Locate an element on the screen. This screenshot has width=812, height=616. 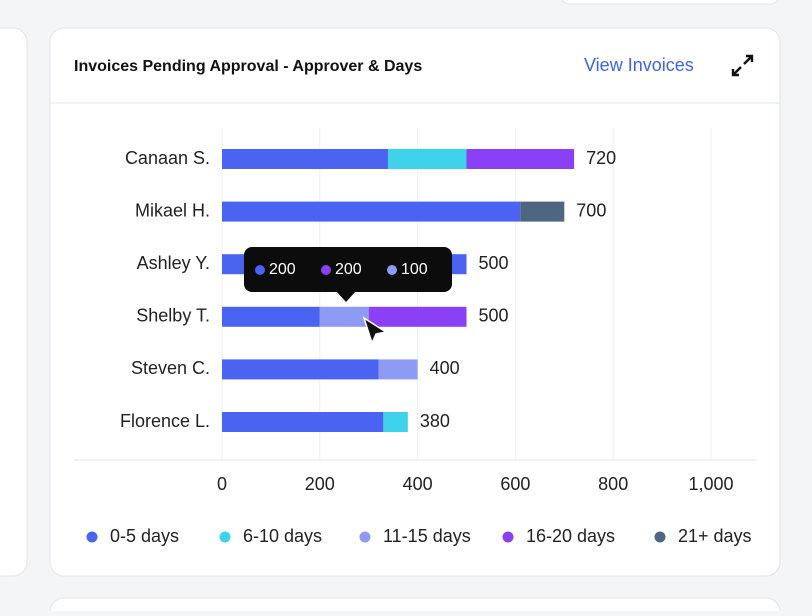
total-label: 700 is located at coordinates (591, 210).